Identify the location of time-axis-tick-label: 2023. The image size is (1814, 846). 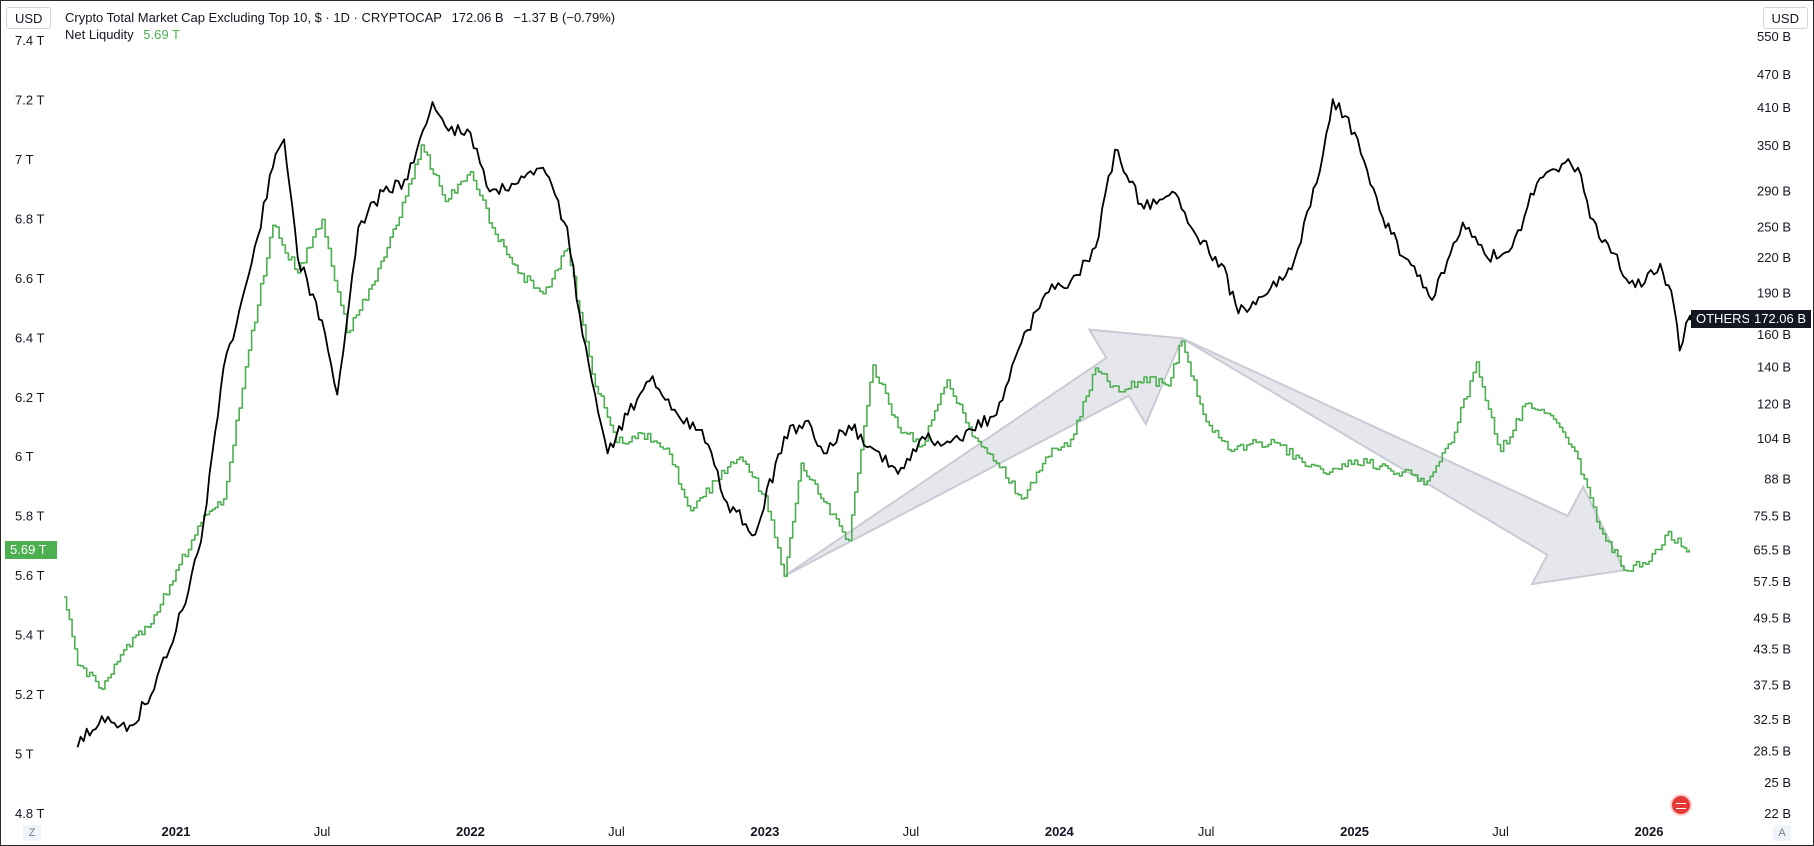
(764, 831).